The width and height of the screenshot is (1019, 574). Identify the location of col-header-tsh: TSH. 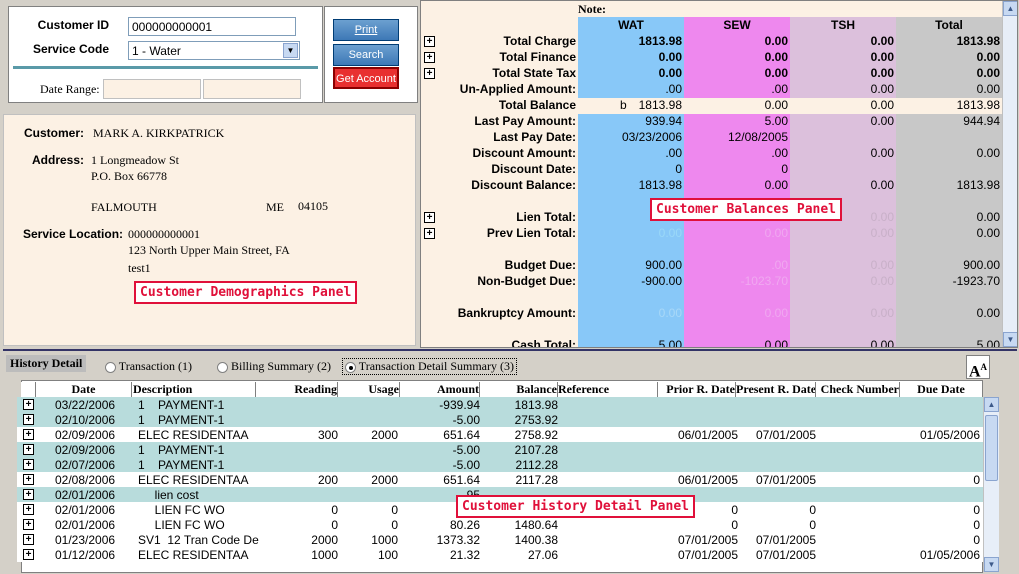
(843, 25).